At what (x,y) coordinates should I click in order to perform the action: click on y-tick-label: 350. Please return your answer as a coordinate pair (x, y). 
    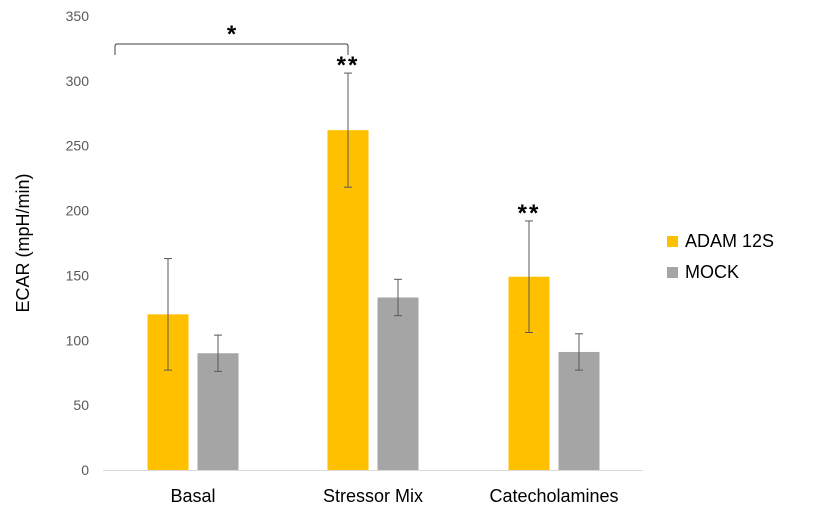
    Looking at the image, I should click on (78, 16).